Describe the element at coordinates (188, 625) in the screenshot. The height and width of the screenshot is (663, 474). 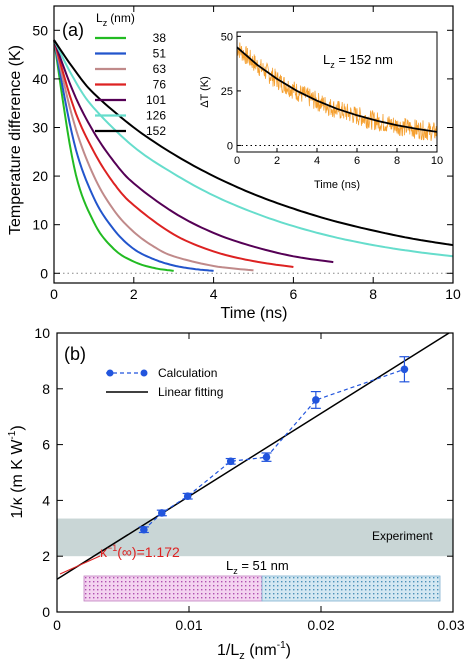
I see `b-xtick-label: 0.01` at that location.